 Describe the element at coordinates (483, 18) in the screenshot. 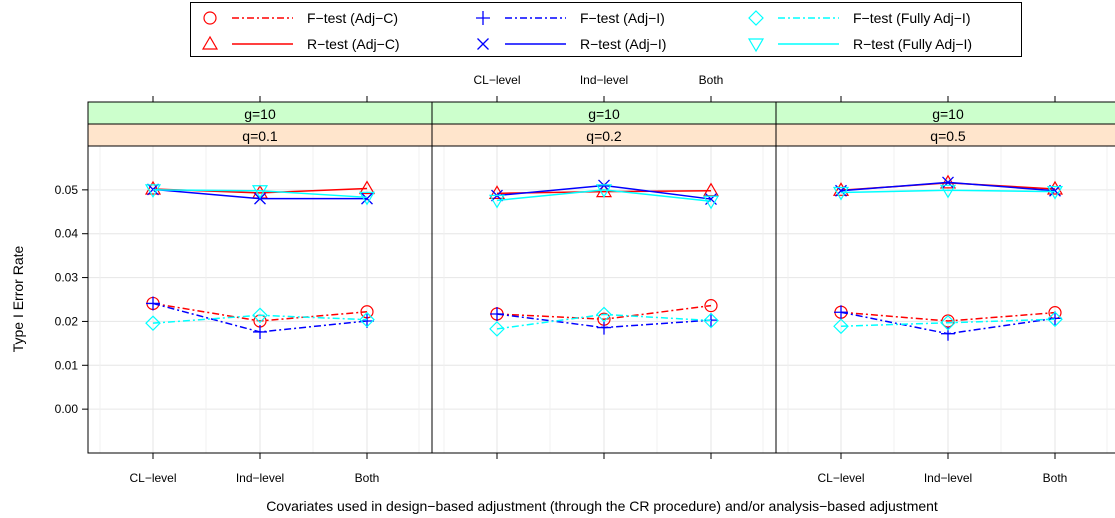

I see `legend-marker-plus-icon` at that location.